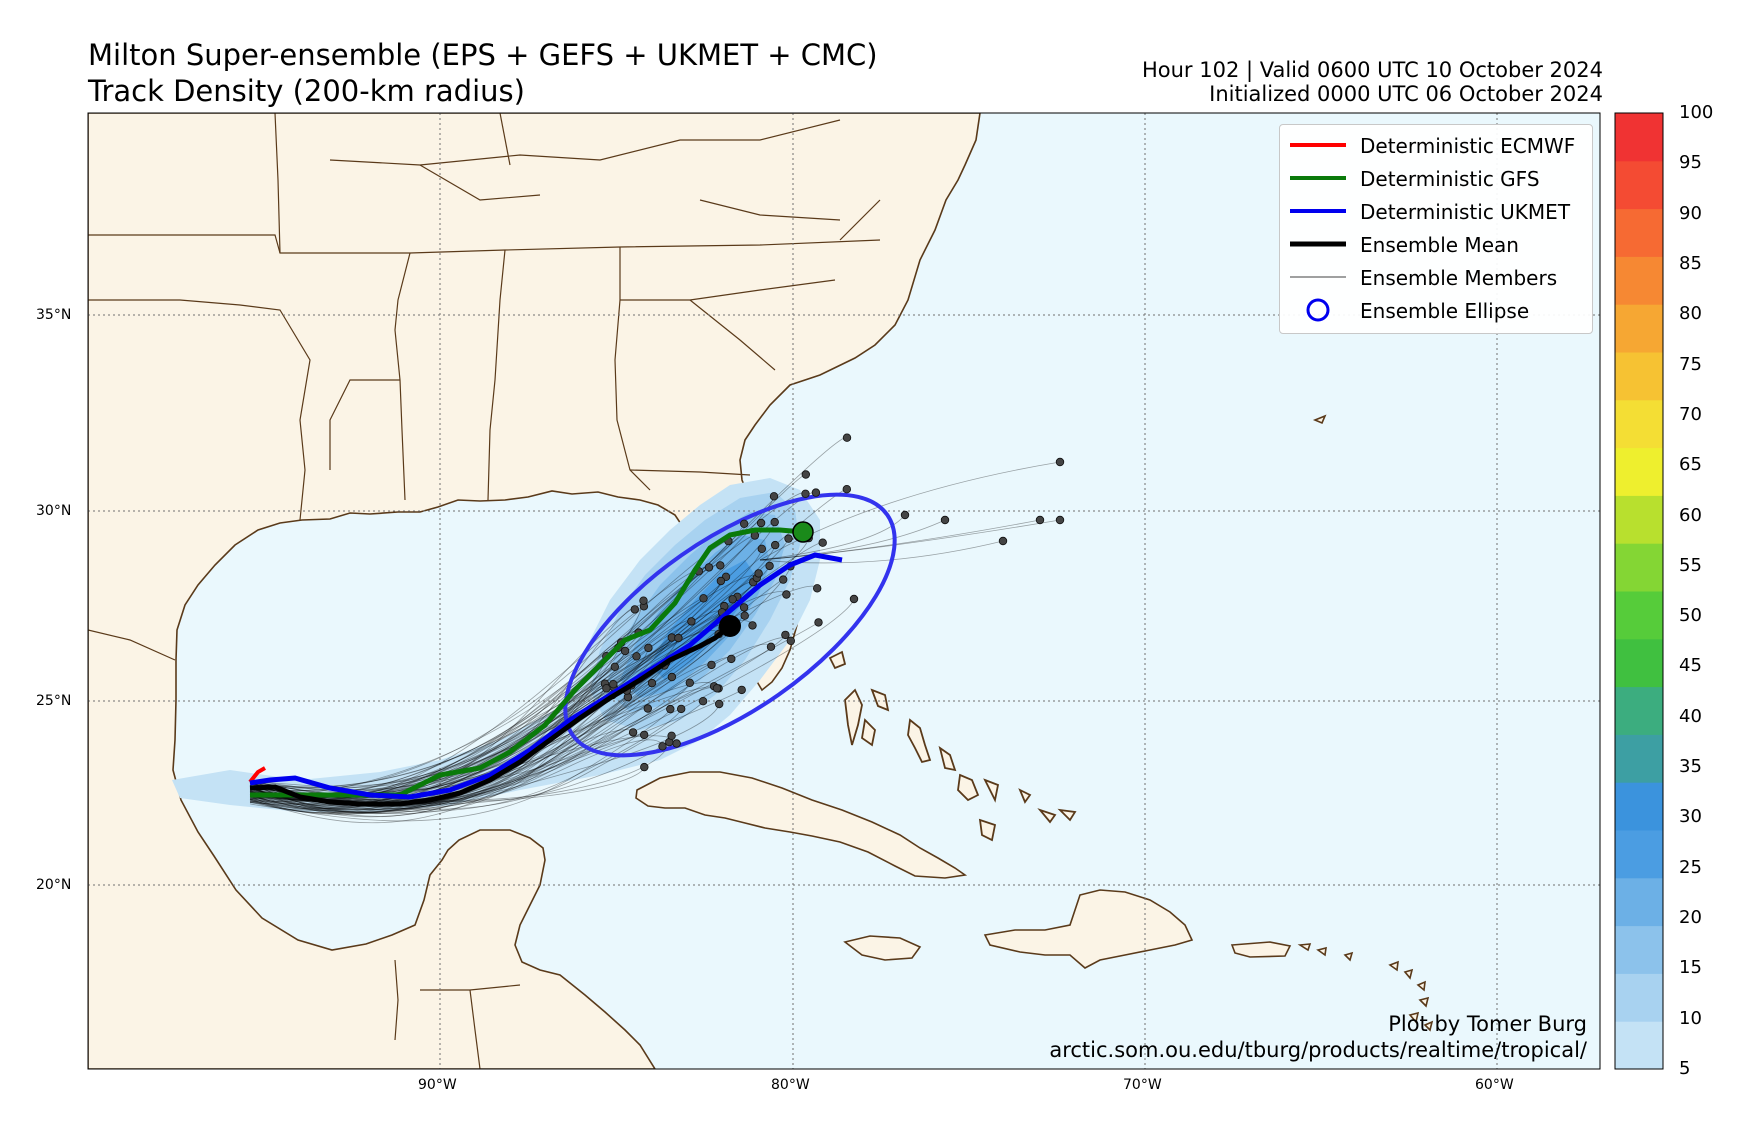 This screenshot has height=1125, width=1750. I want to click on legend-swatch-ensemble-members, so click(1318, 277).